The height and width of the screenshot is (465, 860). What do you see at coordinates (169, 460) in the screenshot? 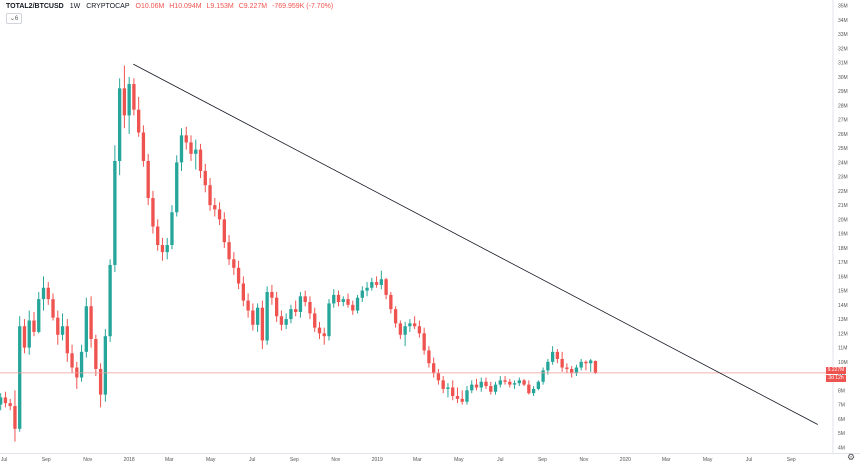
I see `x-tick-label: Mar` at bounding box center [169, 460].